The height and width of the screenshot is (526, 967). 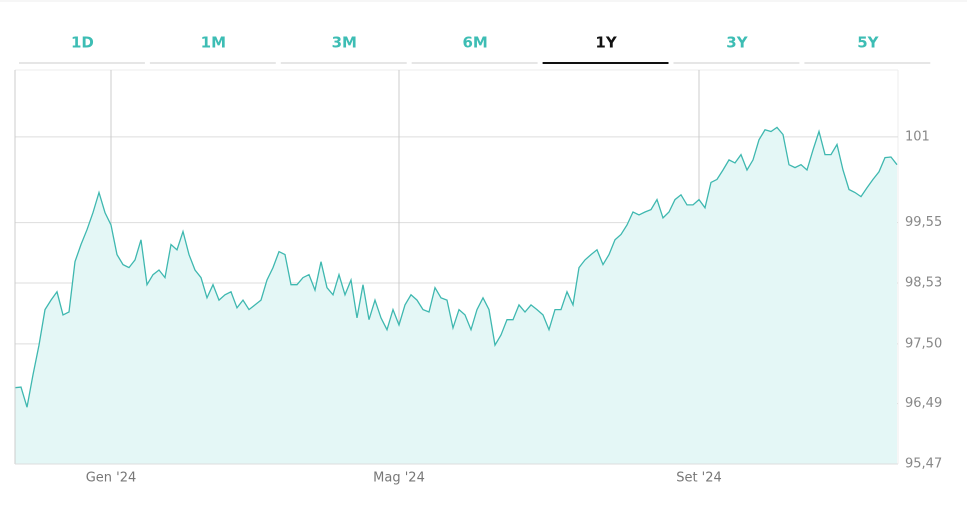 What do you see at coordinates (923, 222) in the screenshot?
I see `y-tick-label: 99,55` at bounding box center [923, 222].